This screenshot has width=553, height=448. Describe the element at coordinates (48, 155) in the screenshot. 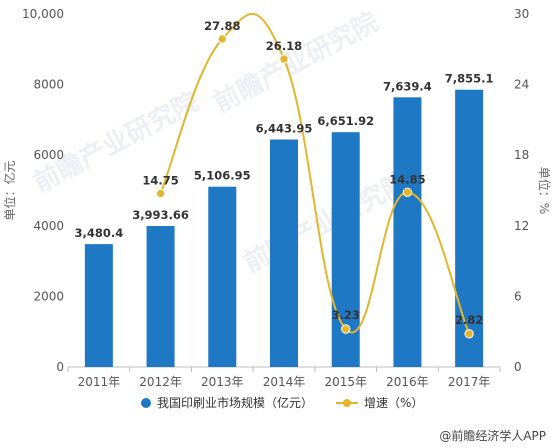

I see `y-left-tick-label: 6000` at that location.